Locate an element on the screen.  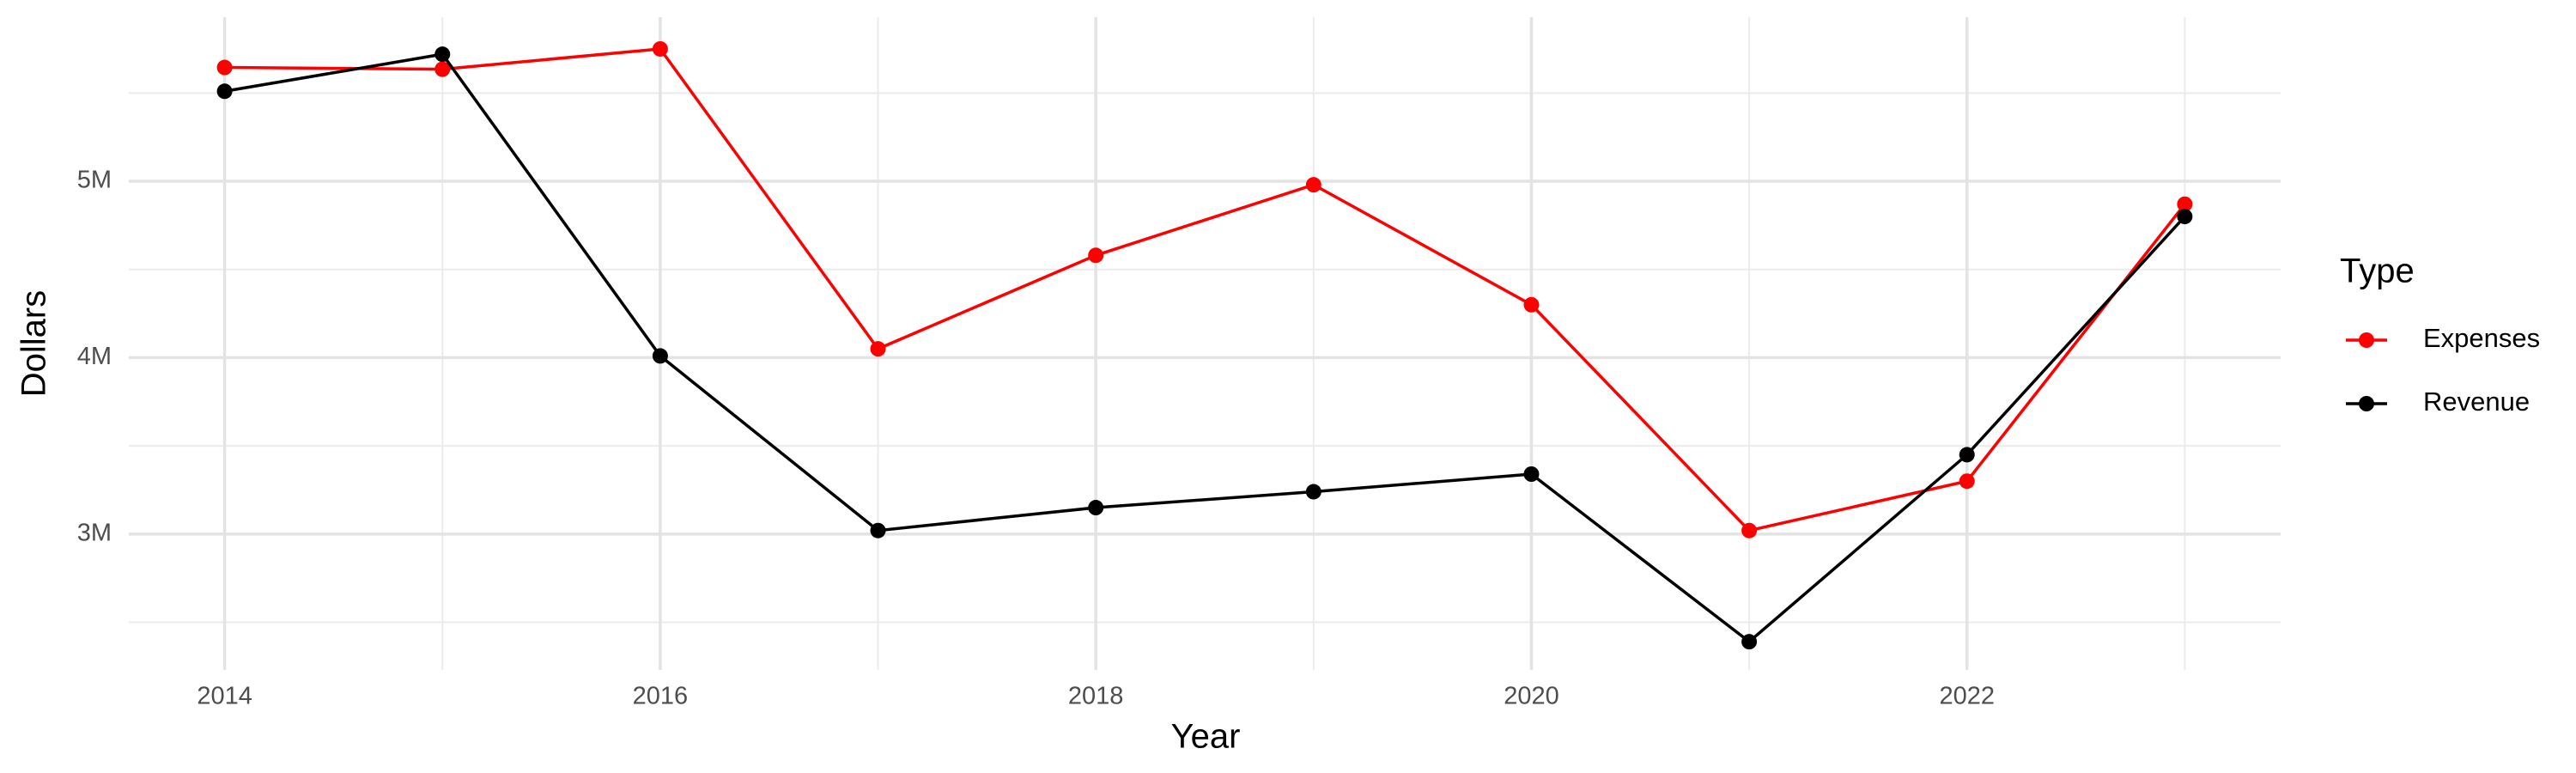
y-axis-title: Dollars is located at coordinates (34, 343).